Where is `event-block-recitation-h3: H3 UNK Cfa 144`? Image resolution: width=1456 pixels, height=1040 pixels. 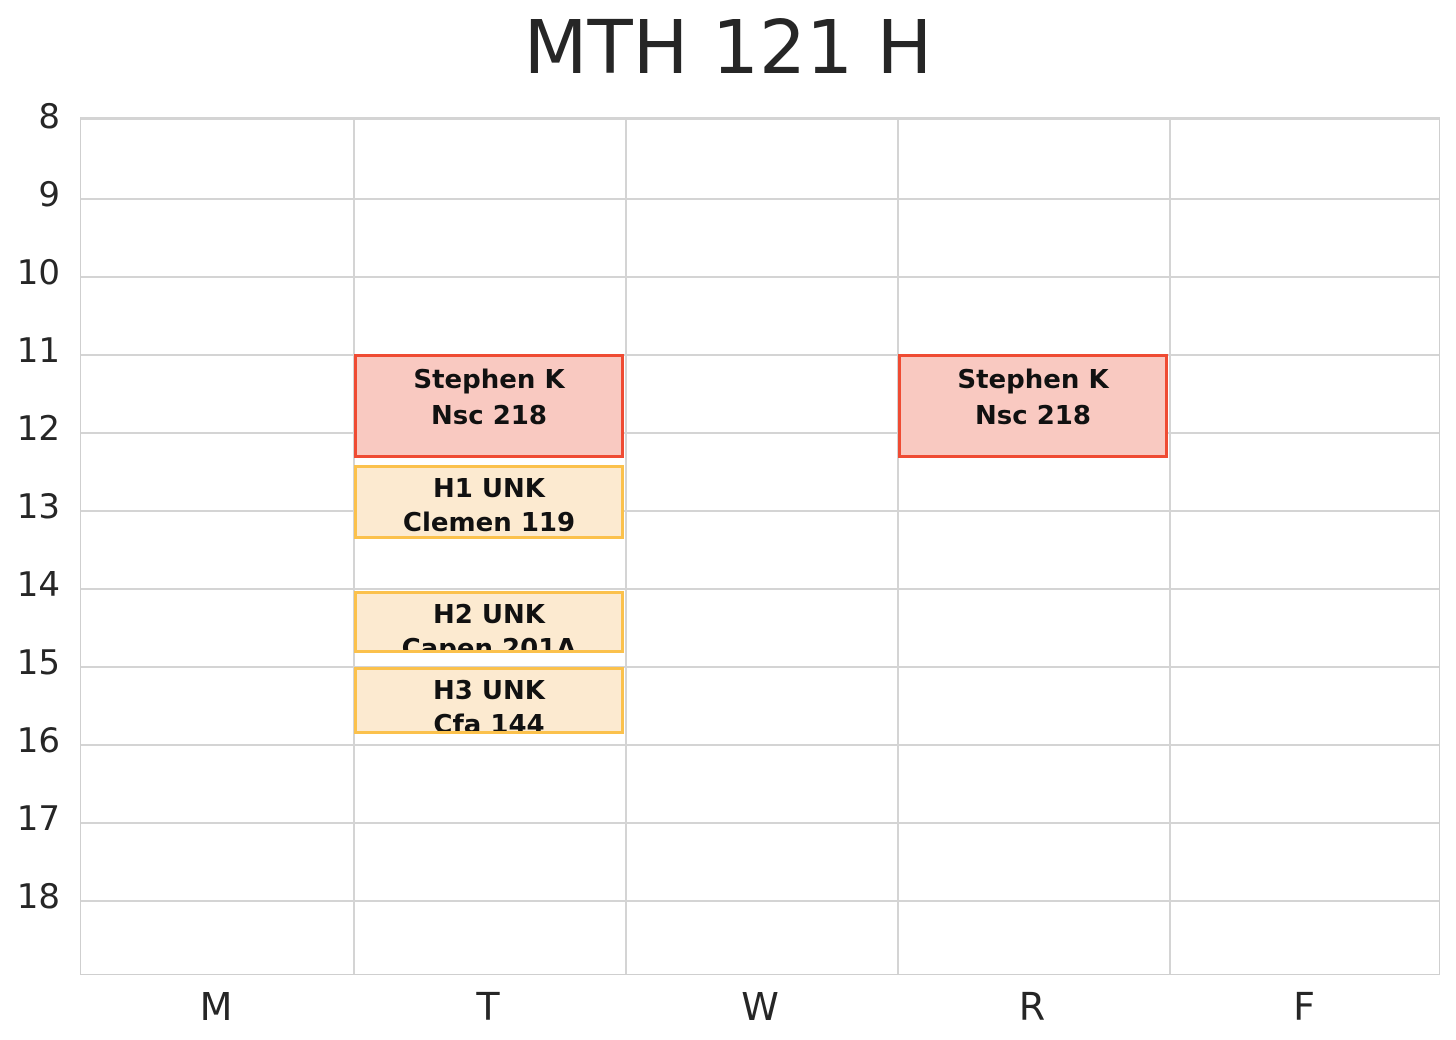 event-block-recitation-h3: H3 UNK Cfa 144 is located at coordinates (489, 700).